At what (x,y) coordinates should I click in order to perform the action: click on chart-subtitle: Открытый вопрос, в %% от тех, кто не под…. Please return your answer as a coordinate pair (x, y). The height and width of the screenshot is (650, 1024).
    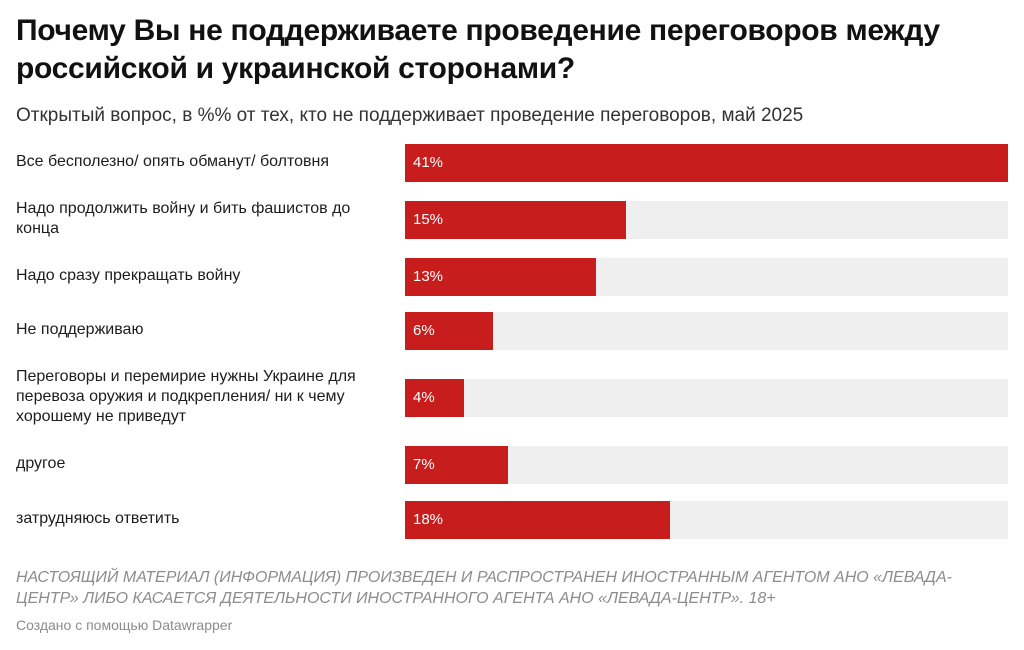
    Looking at the image, I should click on (410, 115).